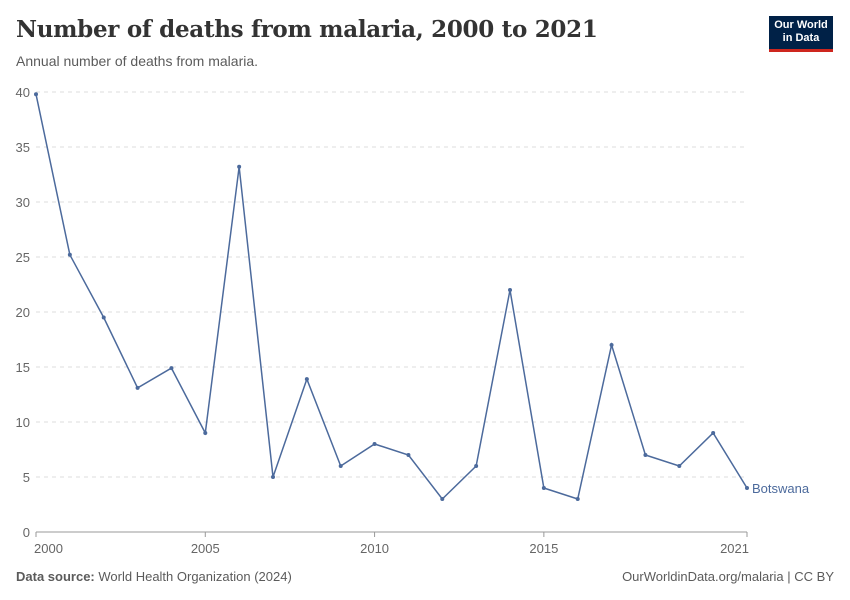 This screenshot has width=850, height=600. What do you see at coordinates (801, 38) in the screenshot?
I see `logo-text: in Data` at bounding box center [801, 38].